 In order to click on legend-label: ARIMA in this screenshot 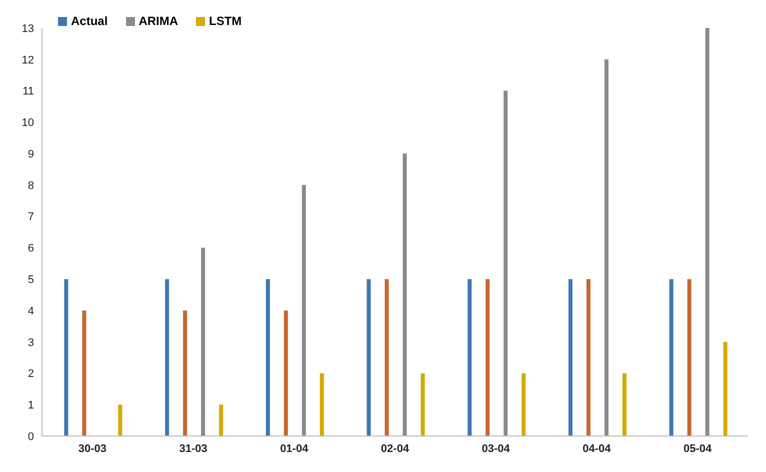, I will do `click(158, 21)`.